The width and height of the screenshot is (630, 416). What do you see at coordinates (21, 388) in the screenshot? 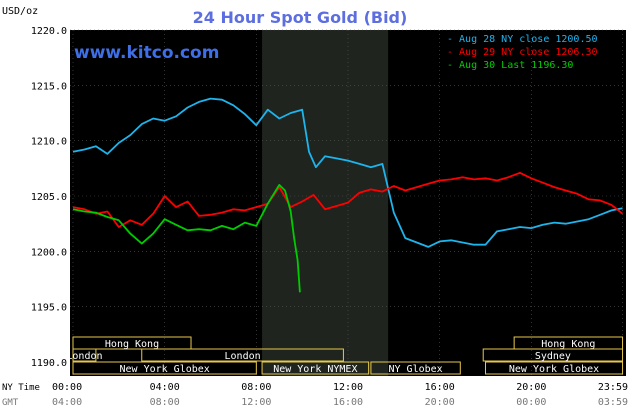
I see `x-axis-row-label: NY Time` at bounding box center [21, 388].